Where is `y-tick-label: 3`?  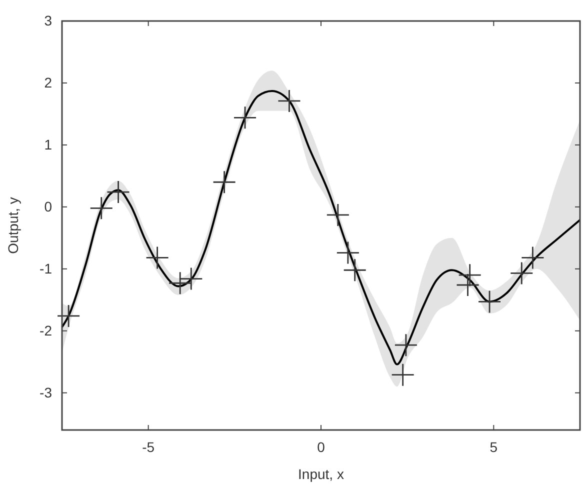 y-tick-label: 3 is located at coordinates (48, 20).